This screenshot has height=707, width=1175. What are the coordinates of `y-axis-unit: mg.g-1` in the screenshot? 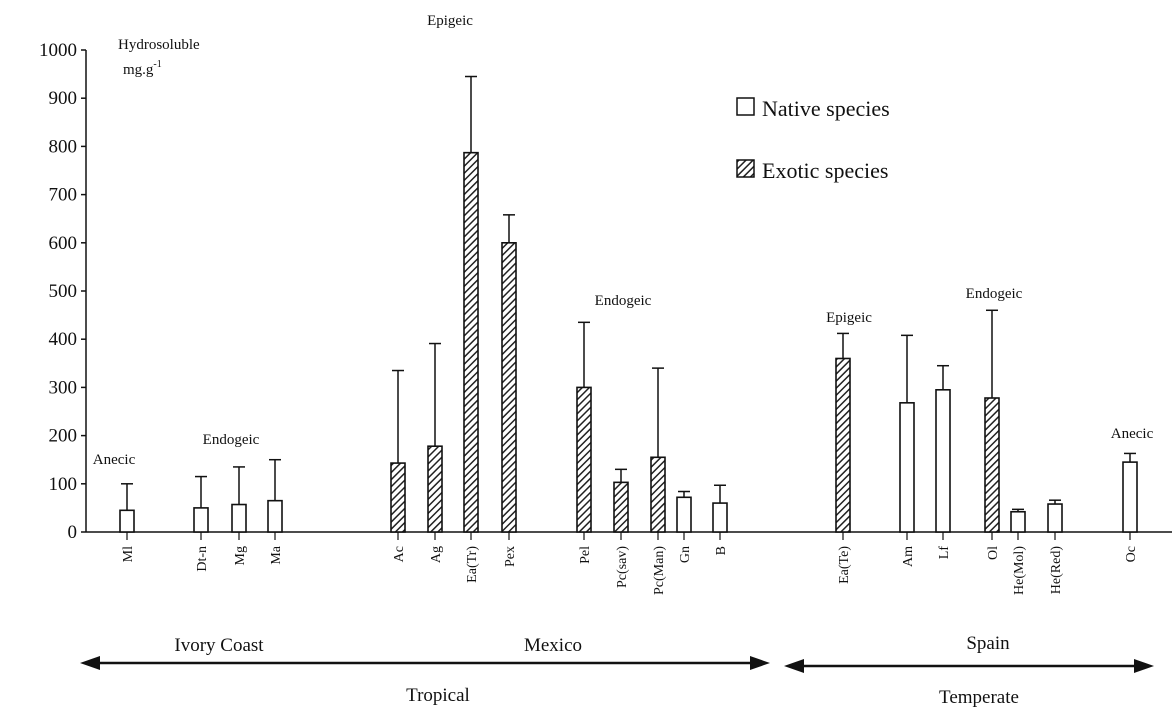 It's located at (142, 68).